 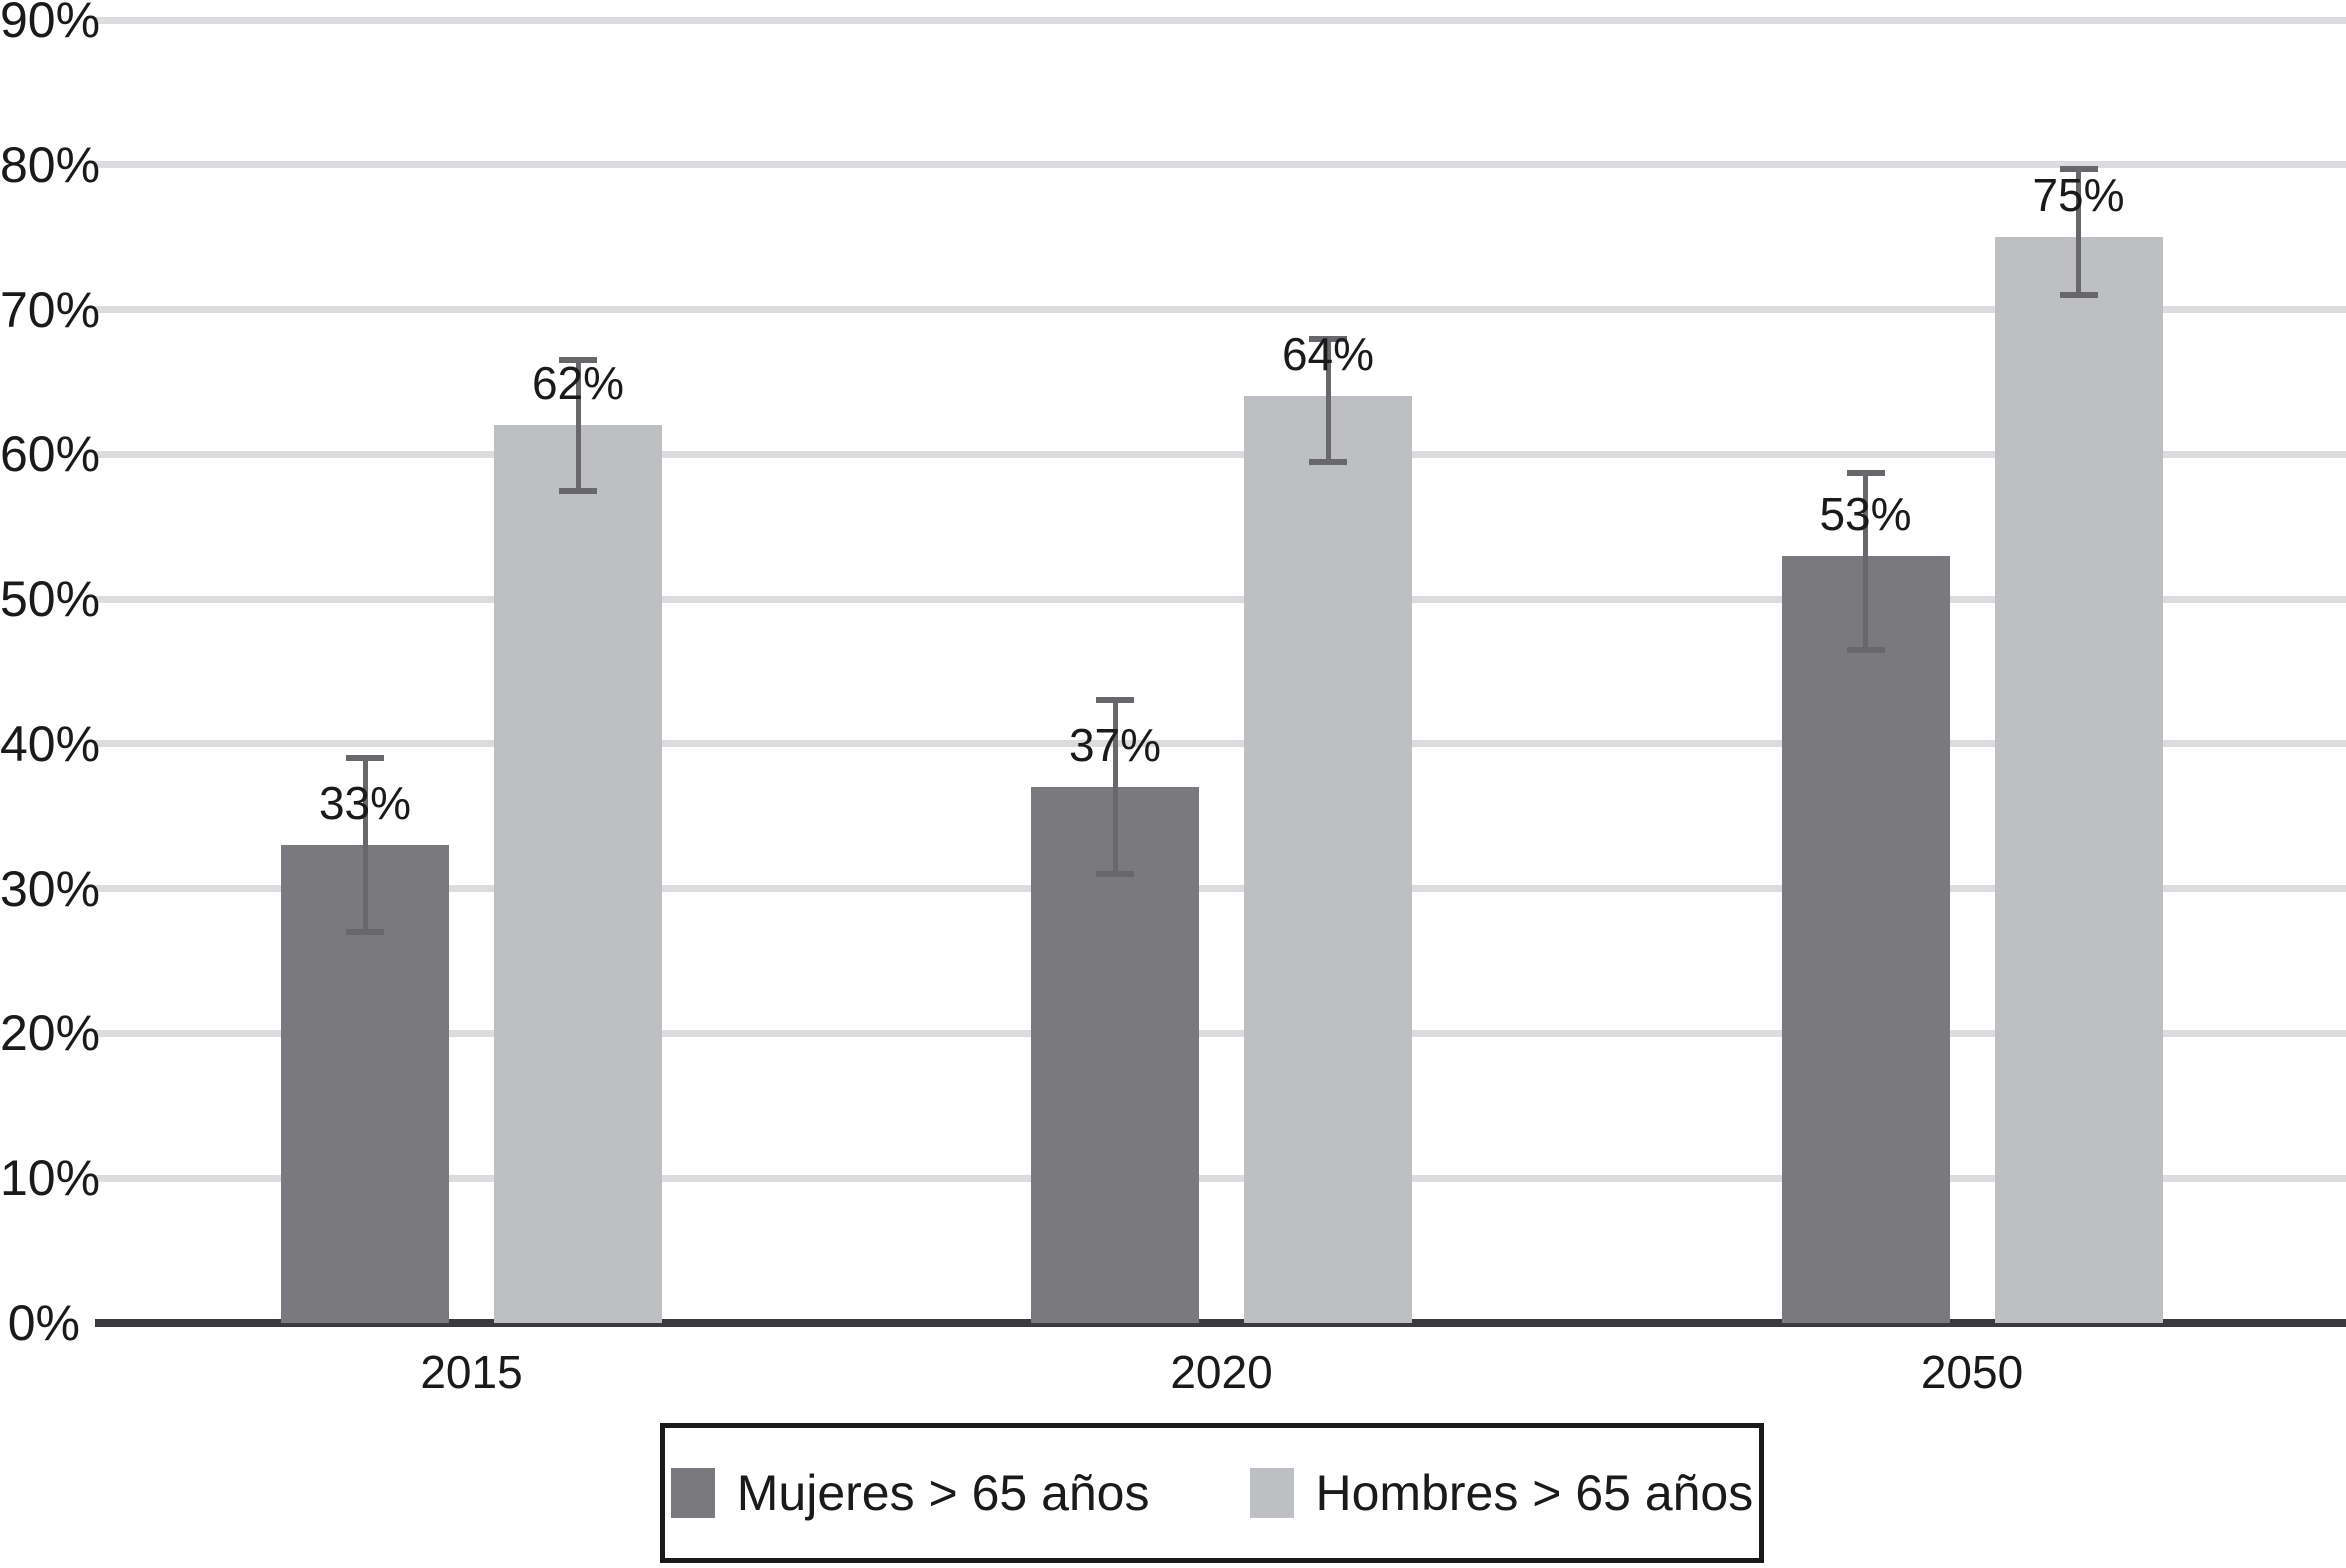 What do you see at coordinates (1328, 400) in the screenshot?
I see `error-bar-line-hombres-2020` at bounding box center [1328, 400].